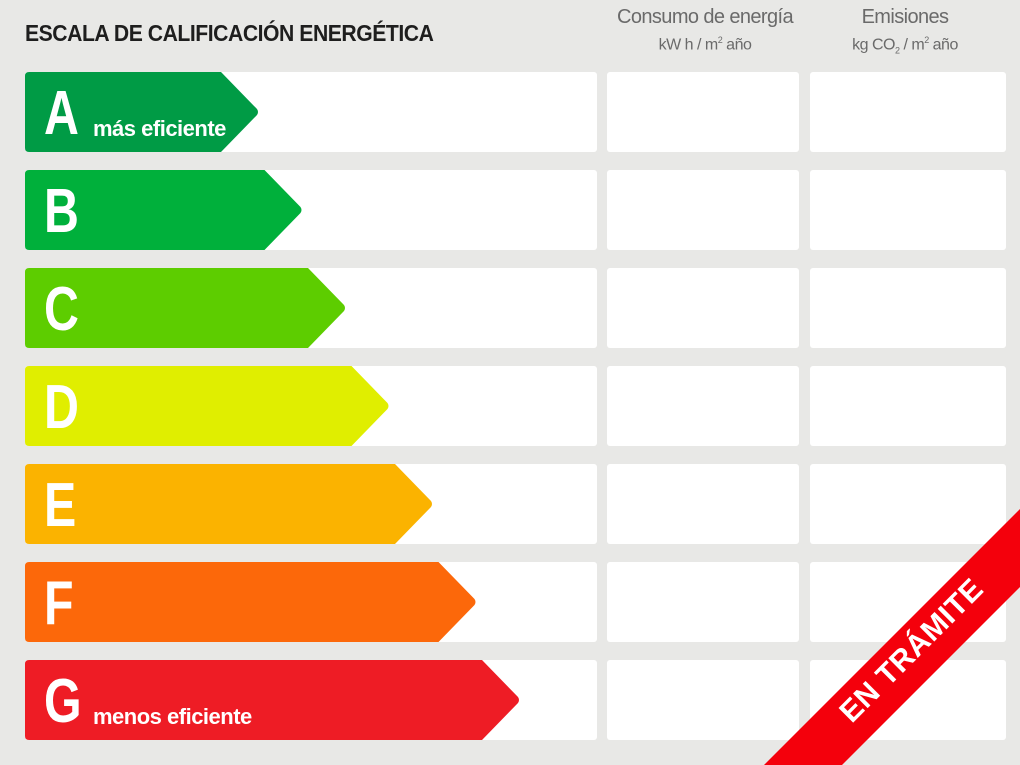  I want to click on rating-row-e: E, so click(510, 504).